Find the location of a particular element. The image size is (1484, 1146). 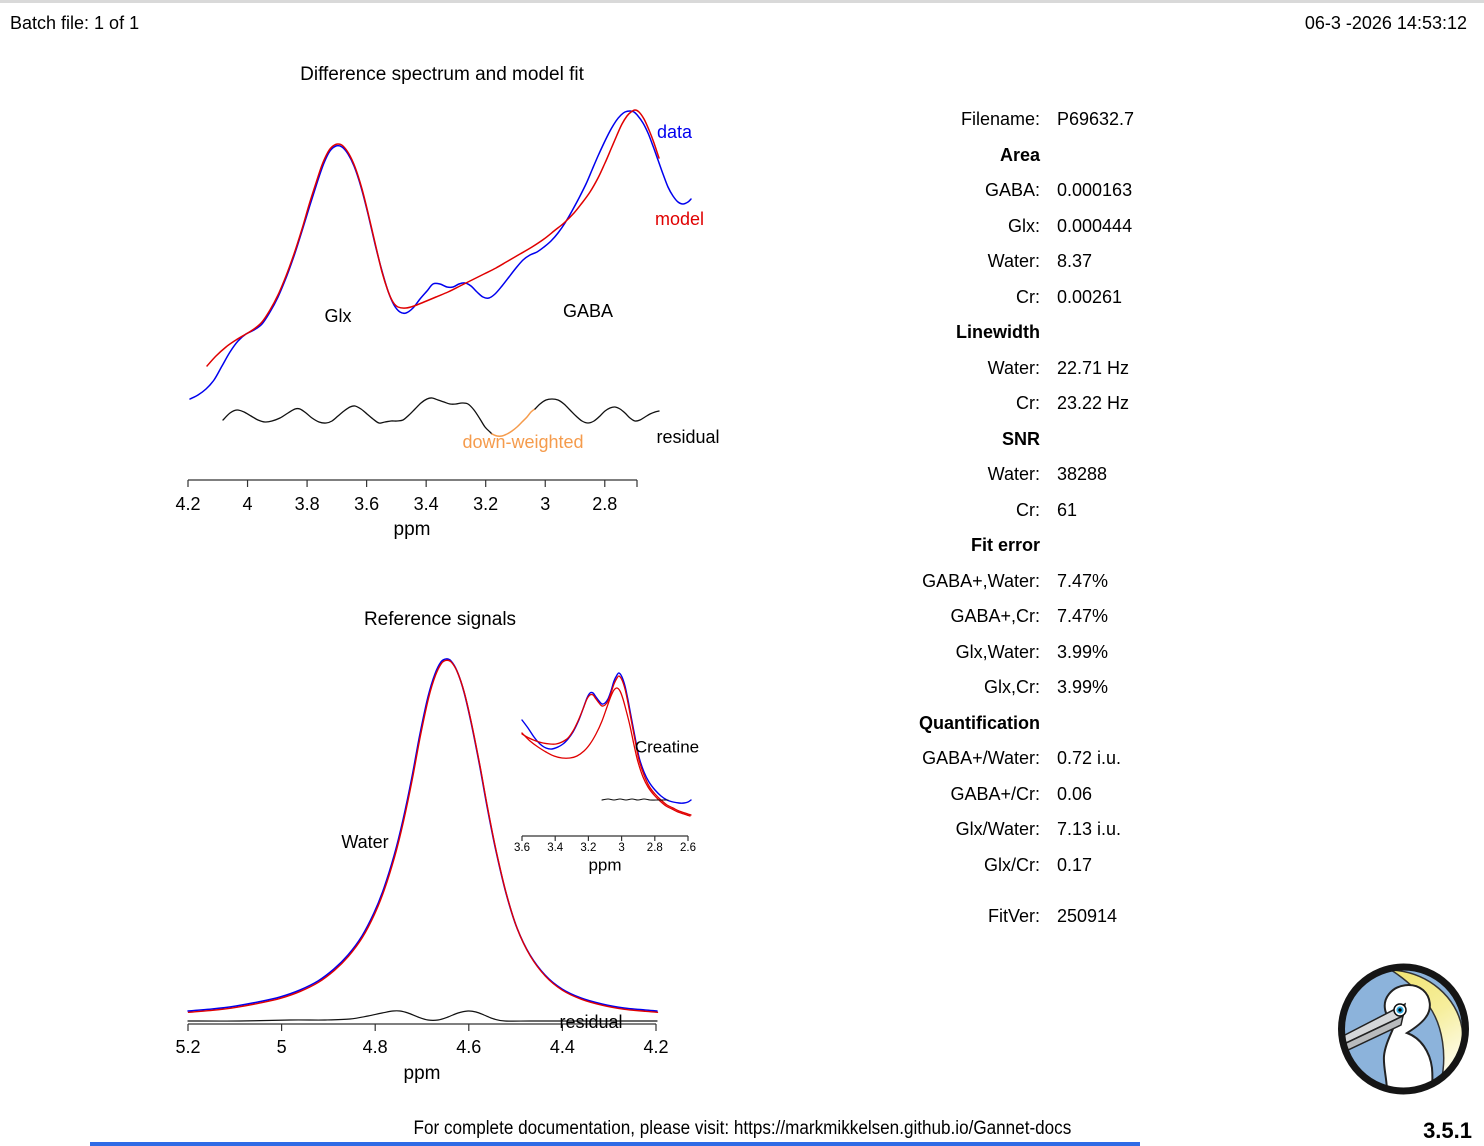

reference-water-tick-label: 4.2 is located at coordinates (655, 1047).